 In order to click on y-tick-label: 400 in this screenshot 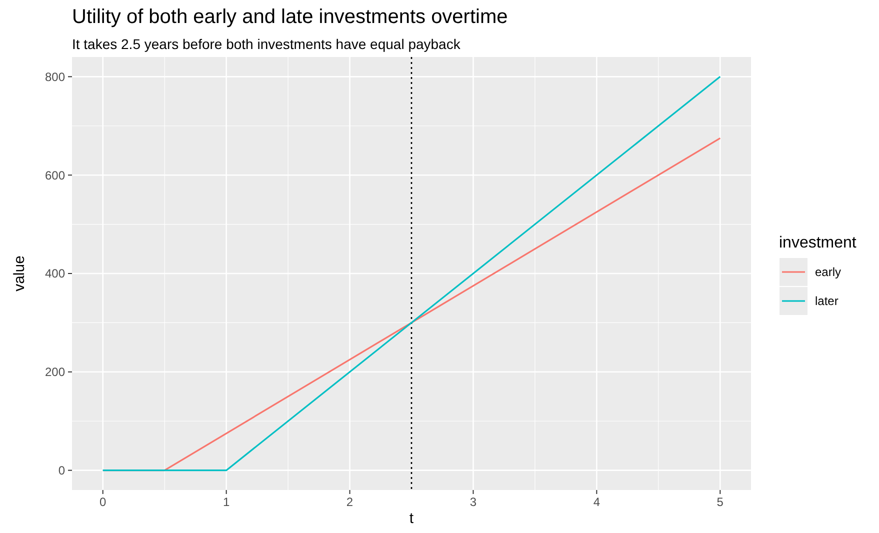, I will do `click(55, 273)`.